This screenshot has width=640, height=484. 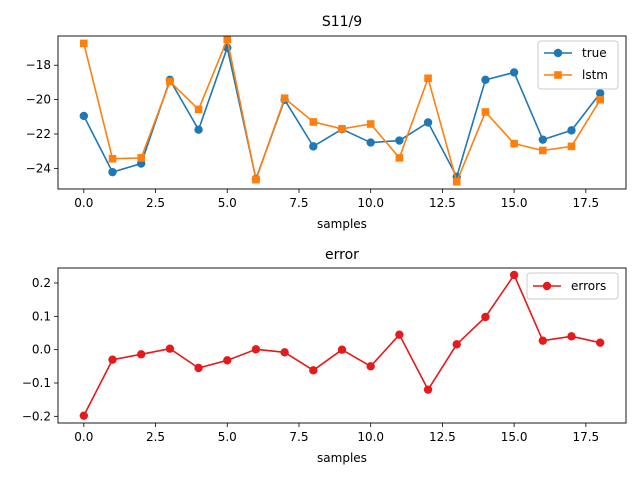 I want to click on y-tick-label: 0.1, so click(x=41, y=316).